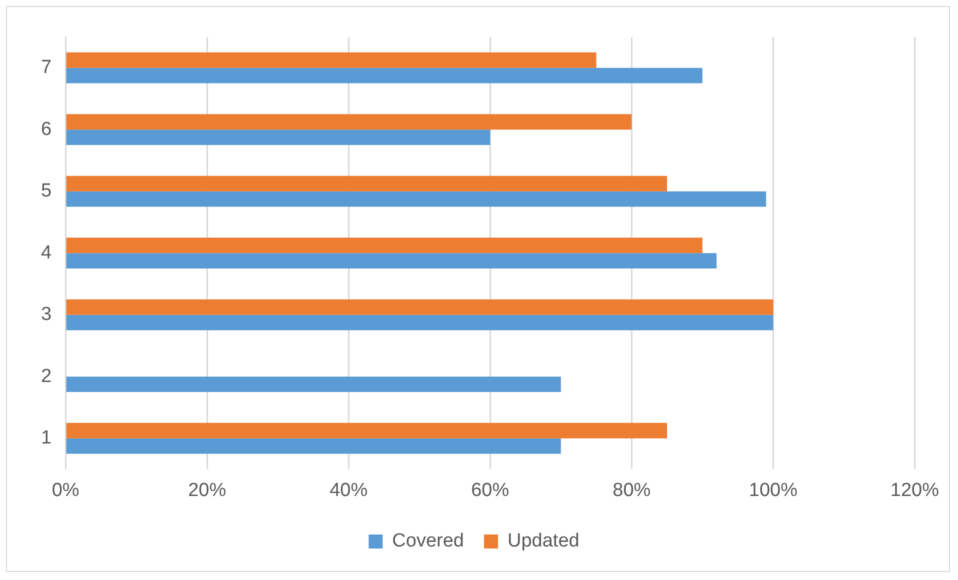 The image size is (958, 580). I want to click on y-tick-label: 1, so click(46, 438).